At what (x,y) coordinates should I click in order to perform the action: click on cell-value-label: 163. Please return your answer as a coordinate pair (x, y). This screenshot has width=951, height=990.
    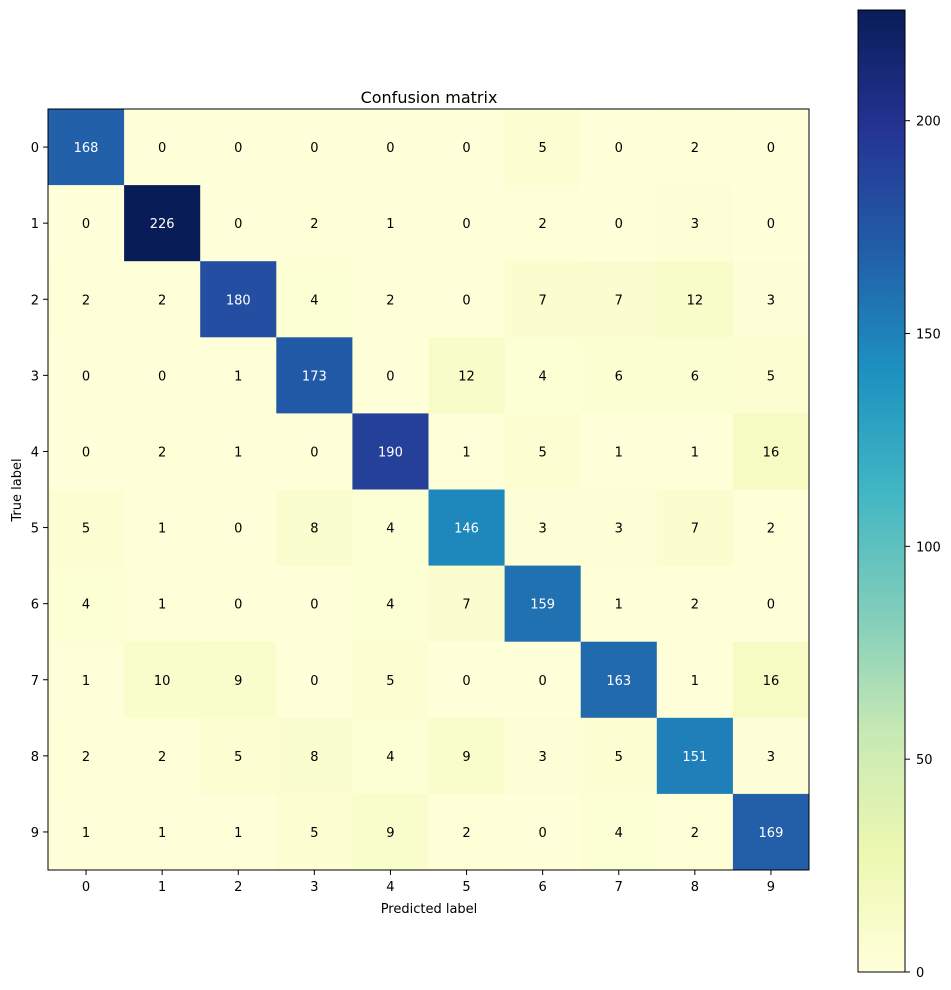
    Looking at the image, I should click on (618, 681).